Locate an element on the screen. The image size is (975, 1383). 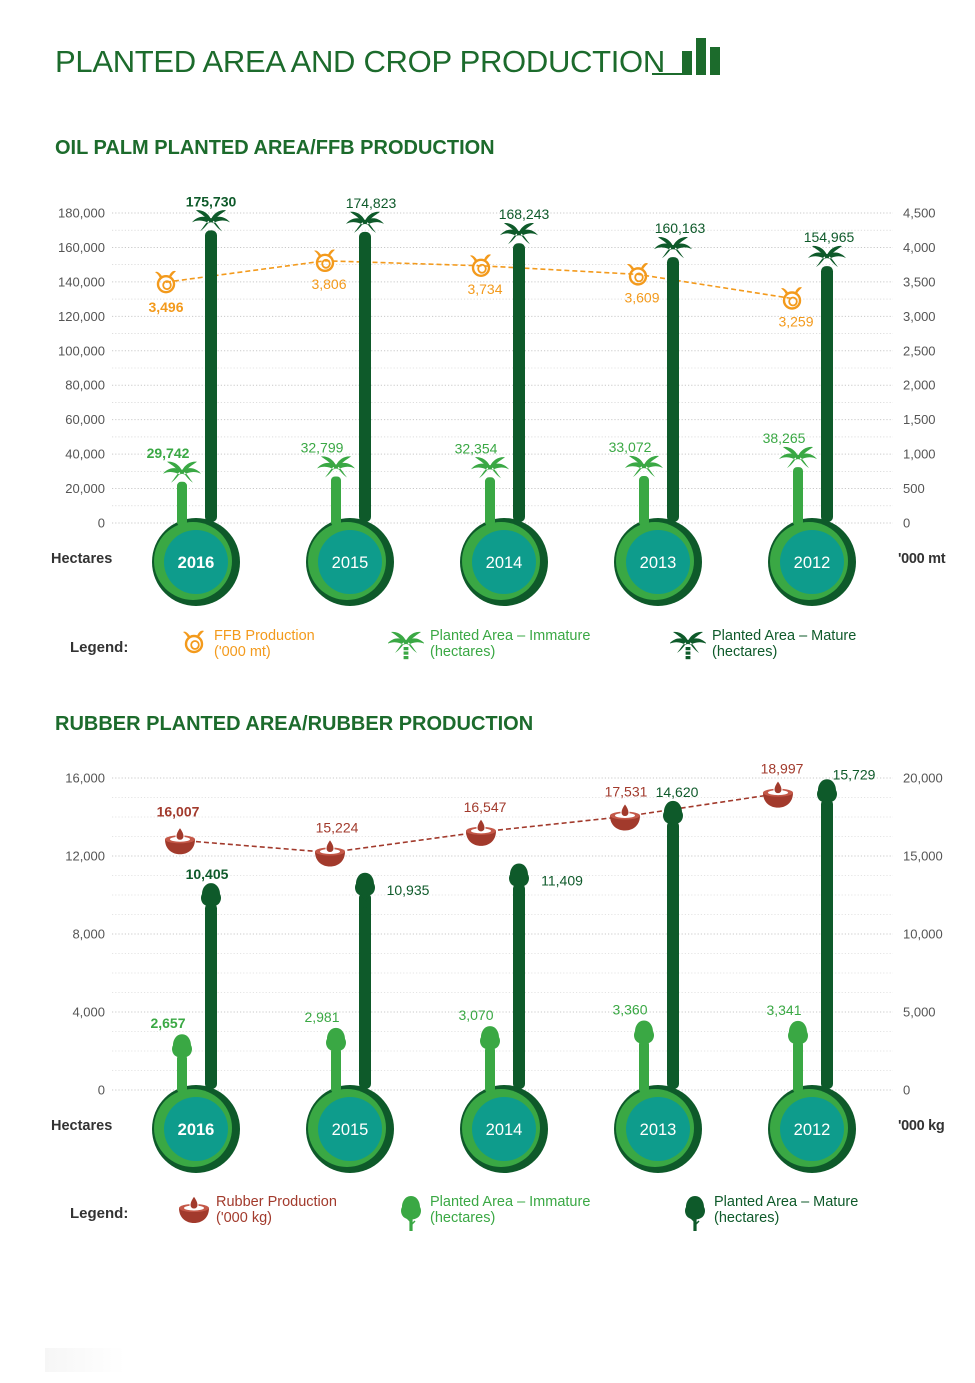
oil-palm-section-title: OIL PALM PLANTED AREA/FFB PRODUCTION is located at coordinates (275, 148).